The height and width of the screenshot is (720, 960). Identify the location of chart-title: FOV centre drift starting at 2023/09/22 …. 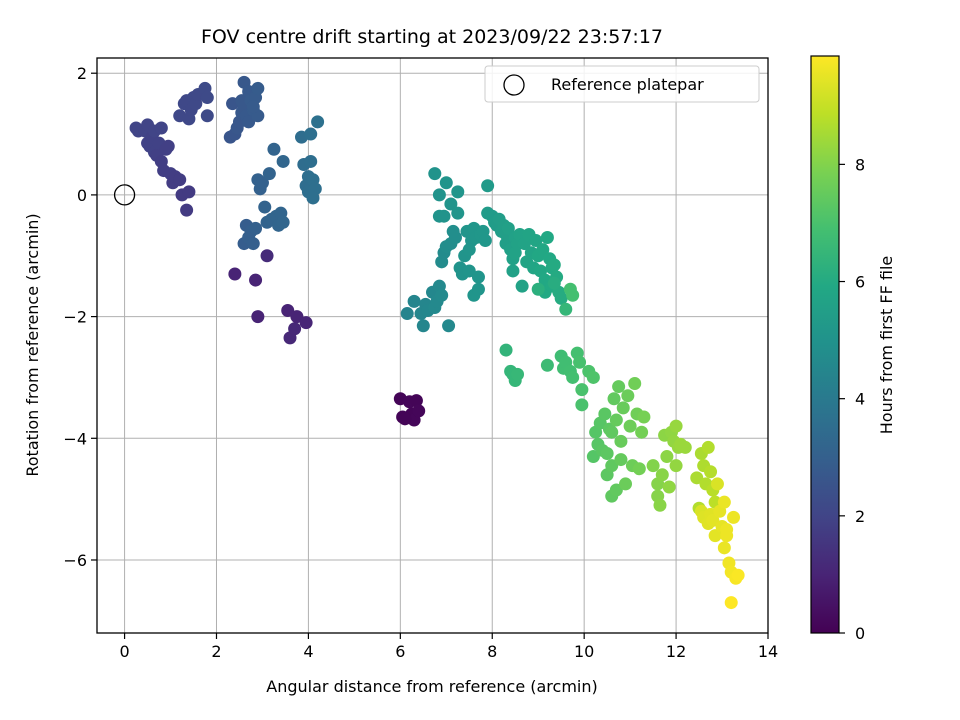
(432, 37).